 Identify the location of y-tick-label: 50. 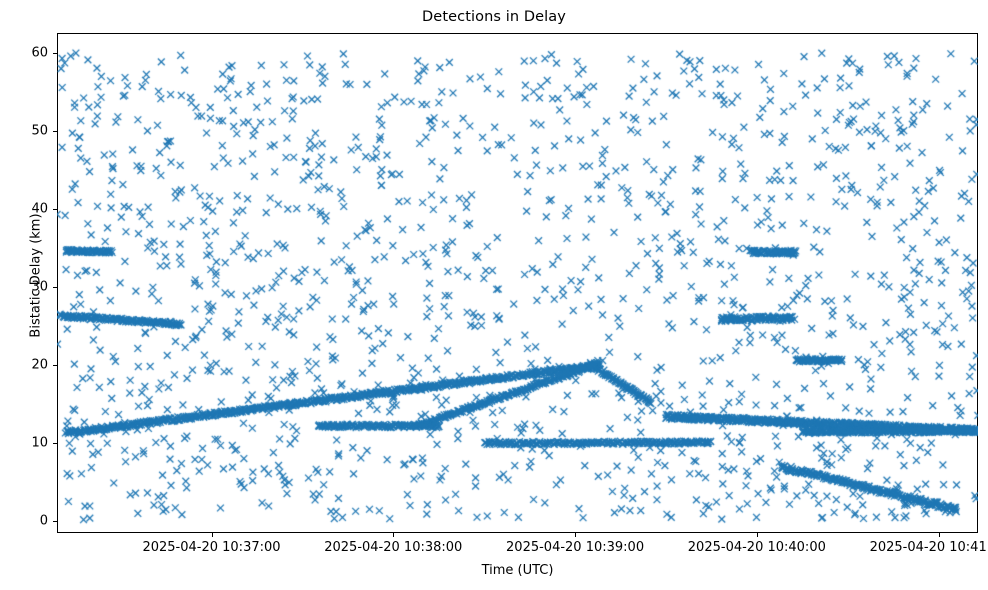
(39, 131).